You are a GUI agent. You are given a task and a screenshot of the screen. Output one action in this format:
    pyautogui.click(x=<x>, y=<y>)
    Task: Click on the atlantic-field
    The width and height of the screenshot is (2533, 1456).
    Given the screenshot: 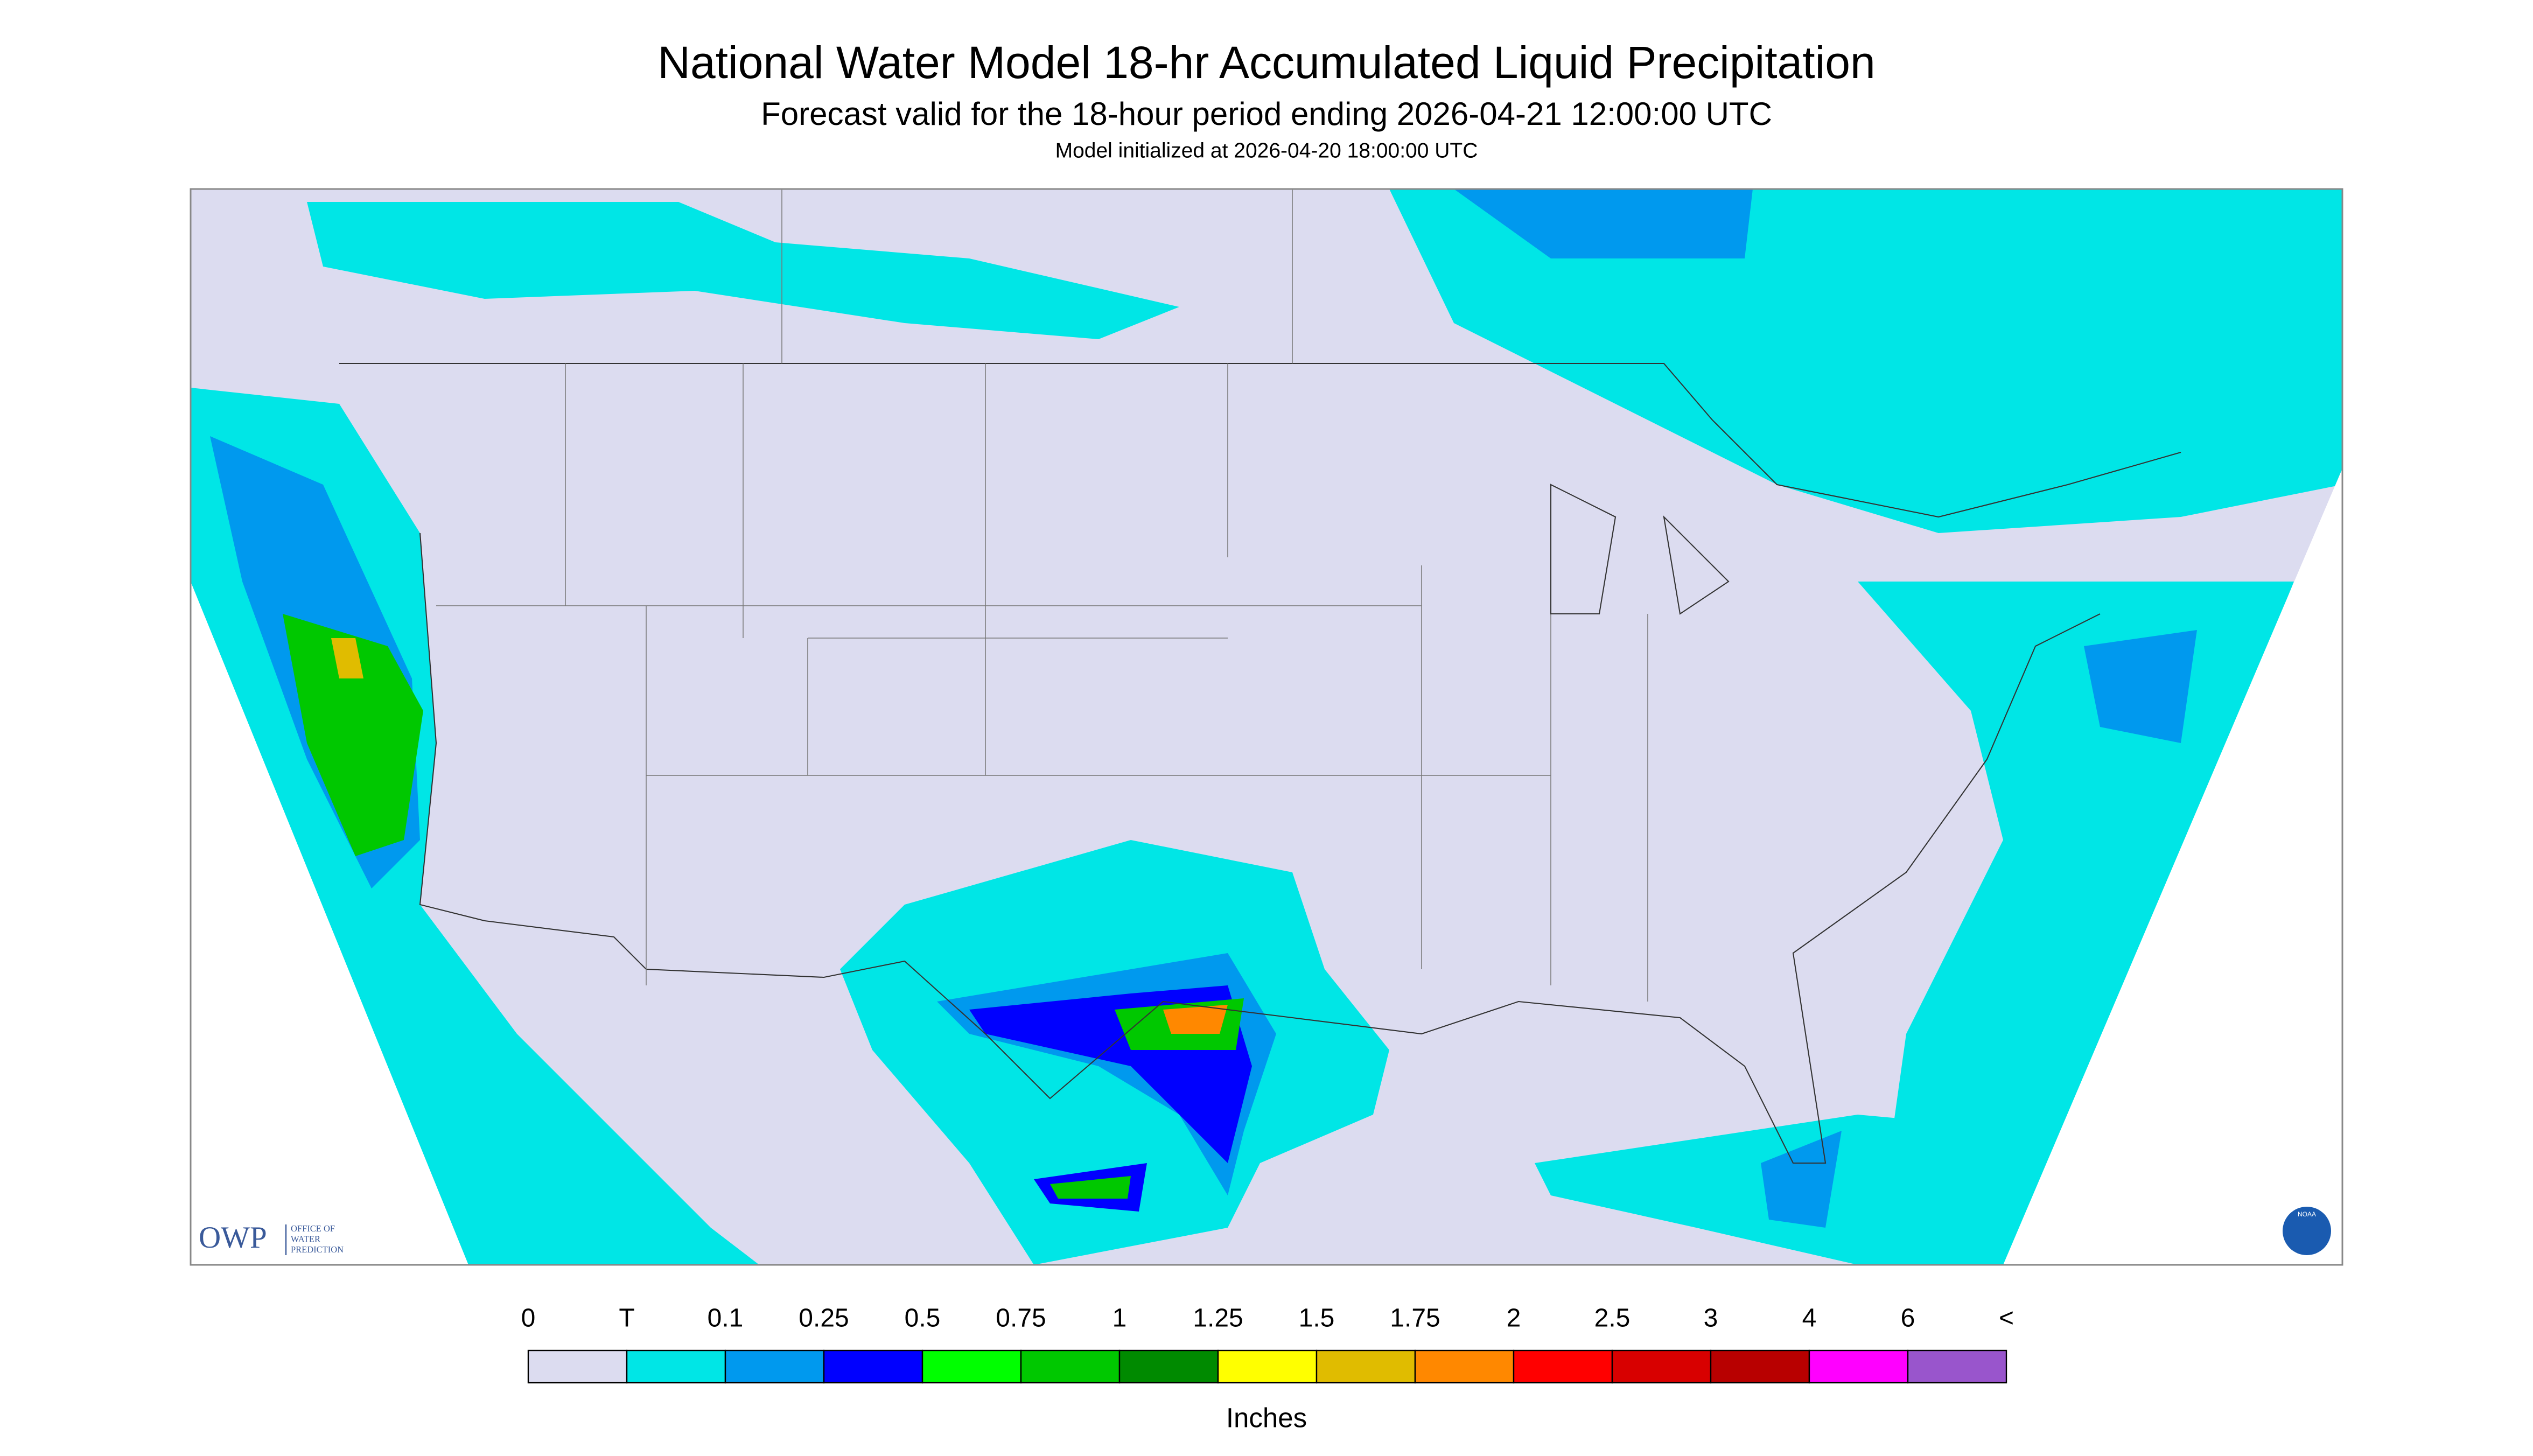 What is the action you would take?
    pyautogui.click(x=2076, y=923)
    